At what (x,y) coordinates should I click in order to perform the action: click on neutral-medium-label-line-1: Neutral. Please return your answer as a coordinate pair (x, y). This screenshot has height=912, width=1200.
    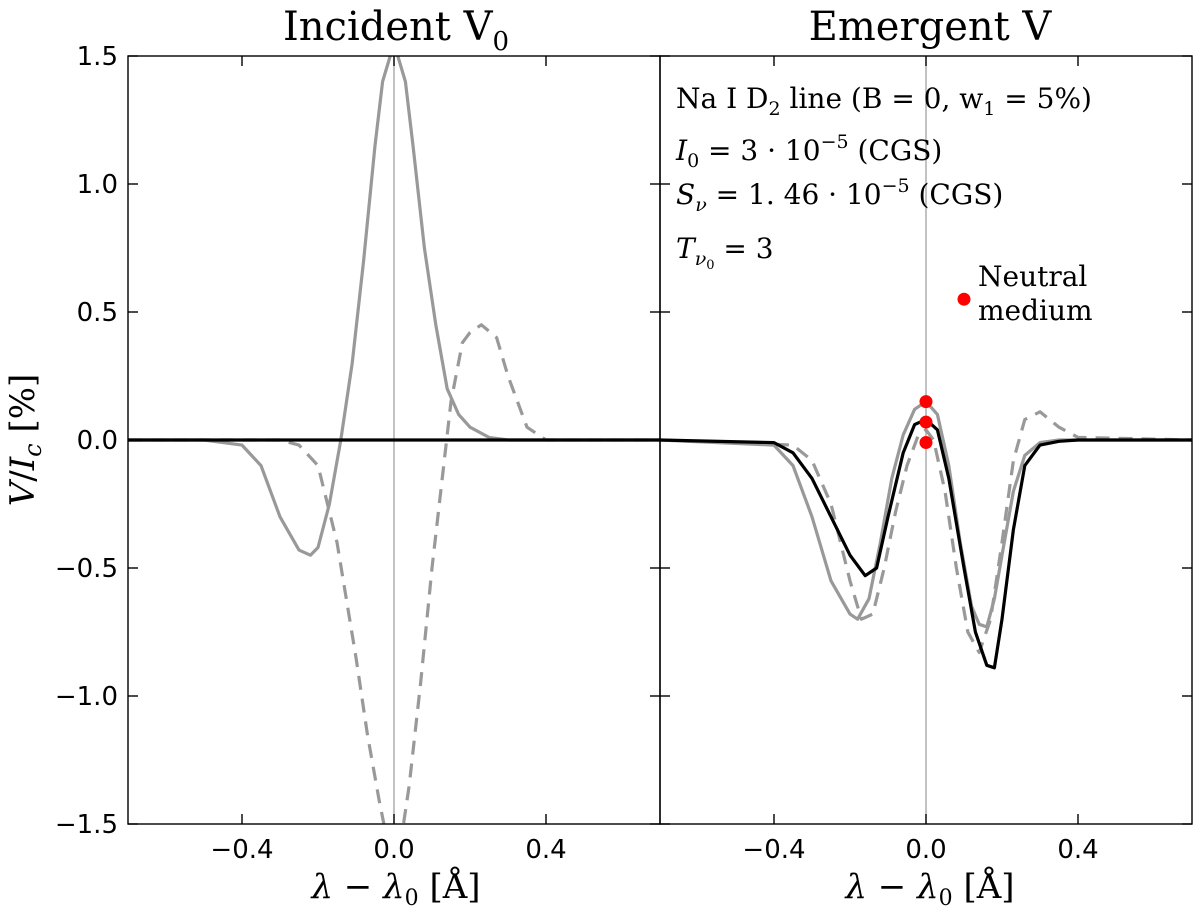
    Looking at the image, I should click on (1032, 276).